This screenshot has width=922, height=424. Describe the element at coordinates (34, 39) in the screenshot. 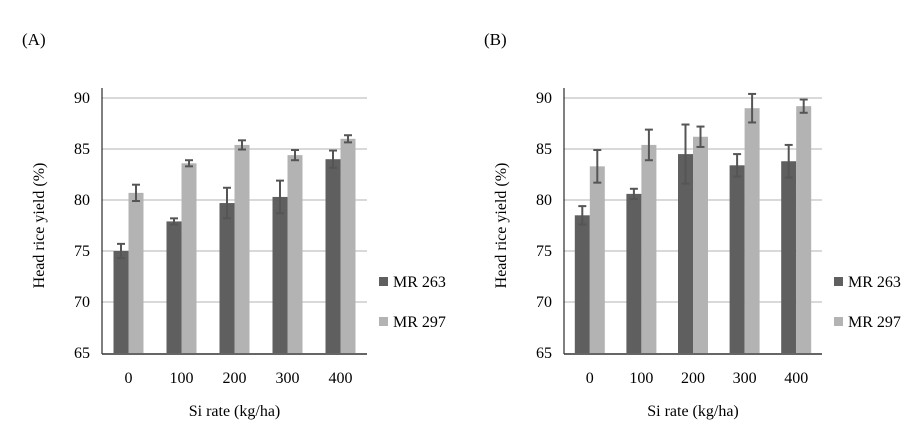

I see `panel-label-a: (A)` at that location.